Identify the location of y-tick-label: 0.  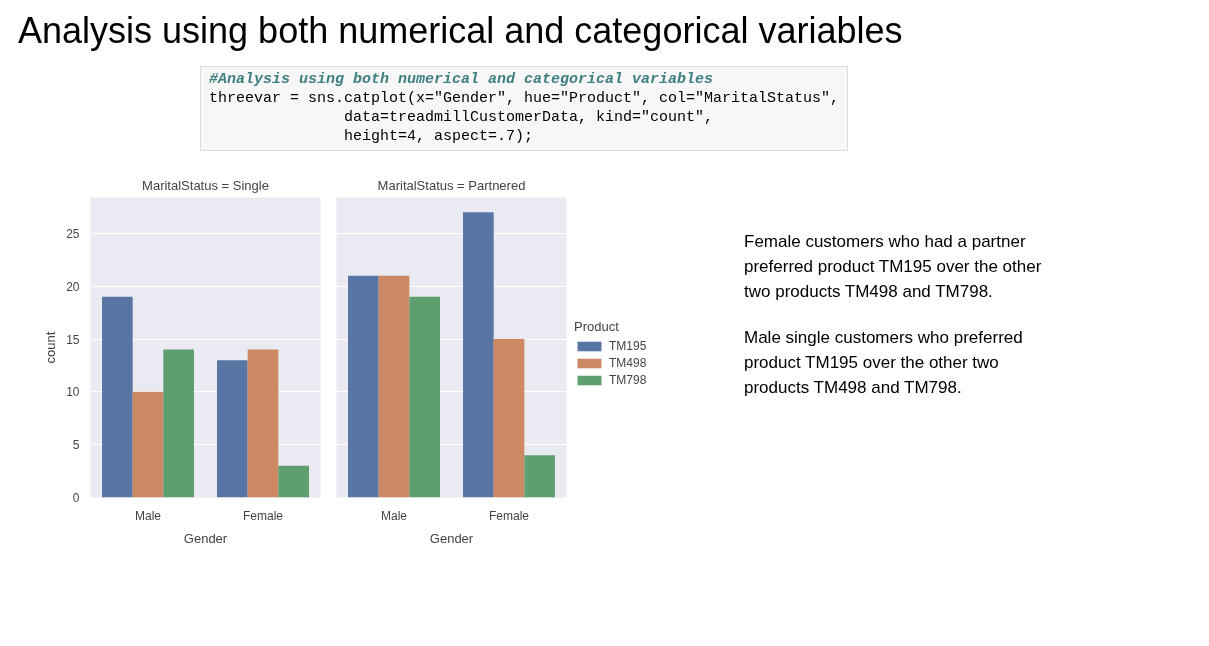
(76, 498).